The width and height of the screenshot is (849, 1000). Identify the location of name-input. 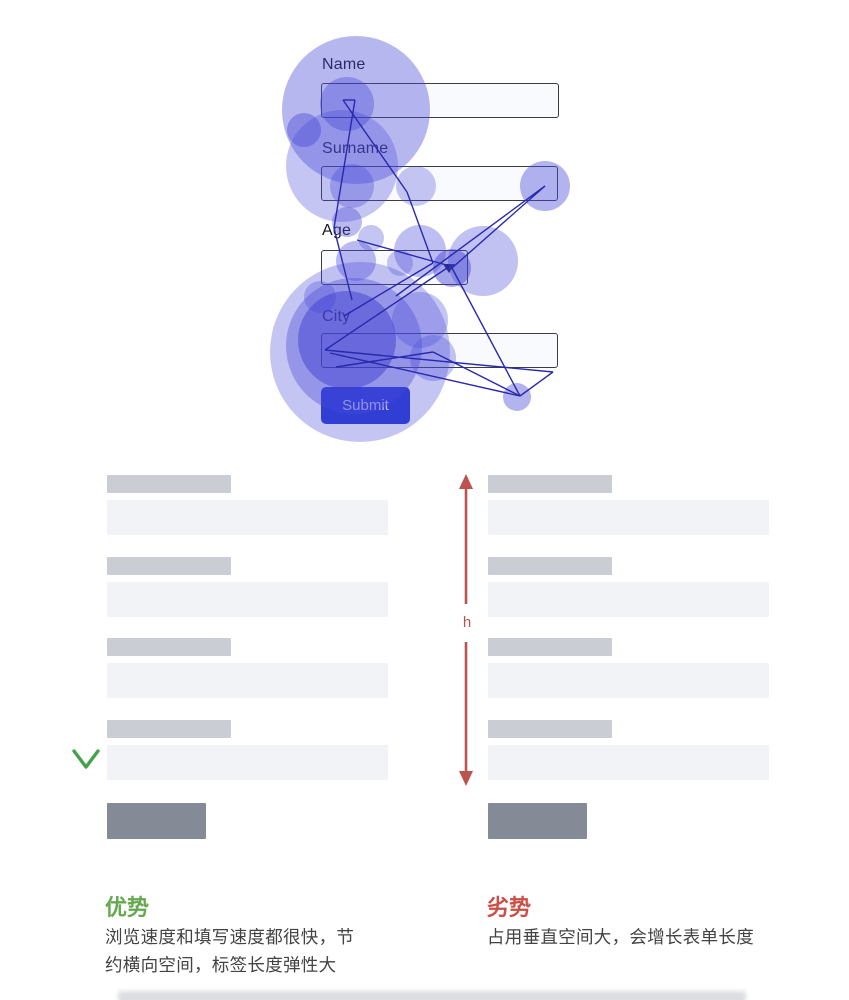
(440, 100).